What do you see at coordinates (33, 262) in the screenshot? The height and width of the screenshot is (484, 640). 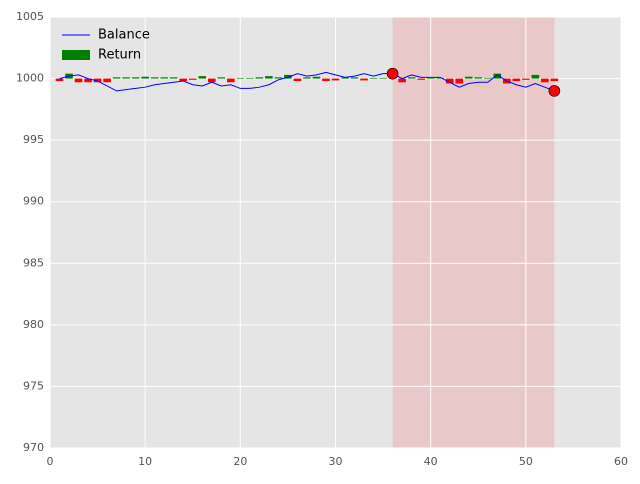 I see `y-tick-label: 985` at bounding box center [33, 262].